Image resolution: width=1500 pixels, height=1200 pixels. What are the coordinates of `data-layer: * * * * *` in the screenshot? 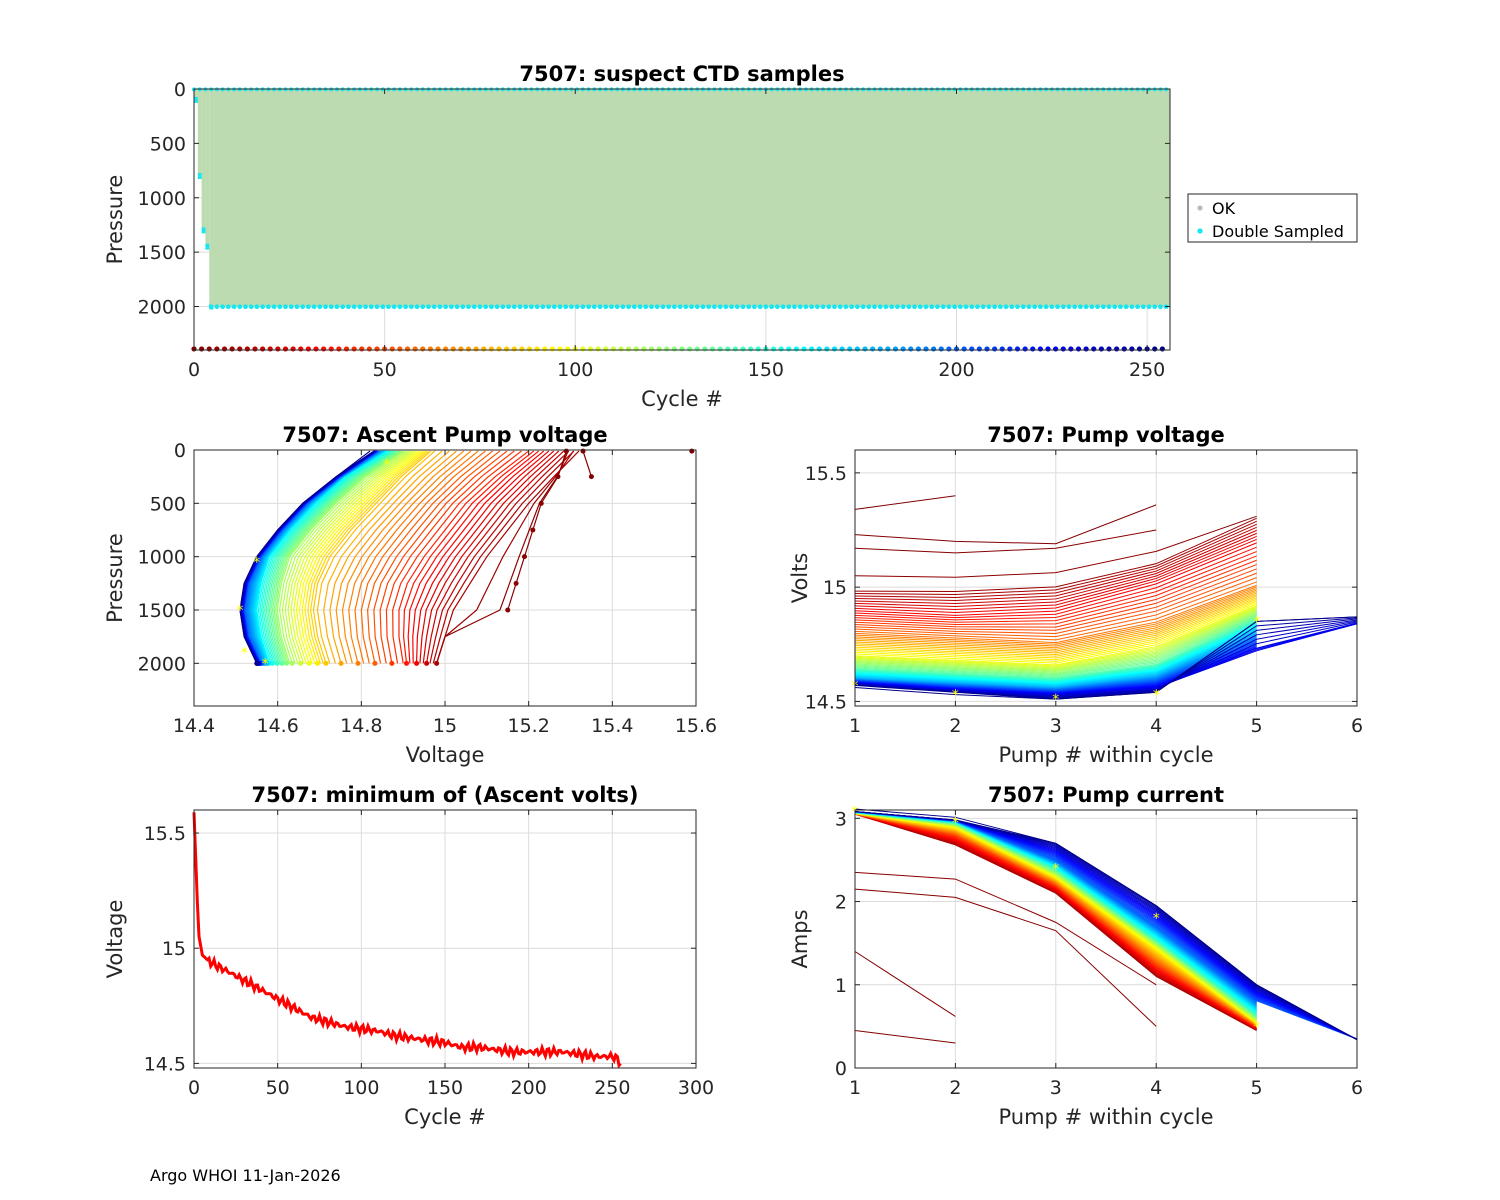 It's located at (466, 560).